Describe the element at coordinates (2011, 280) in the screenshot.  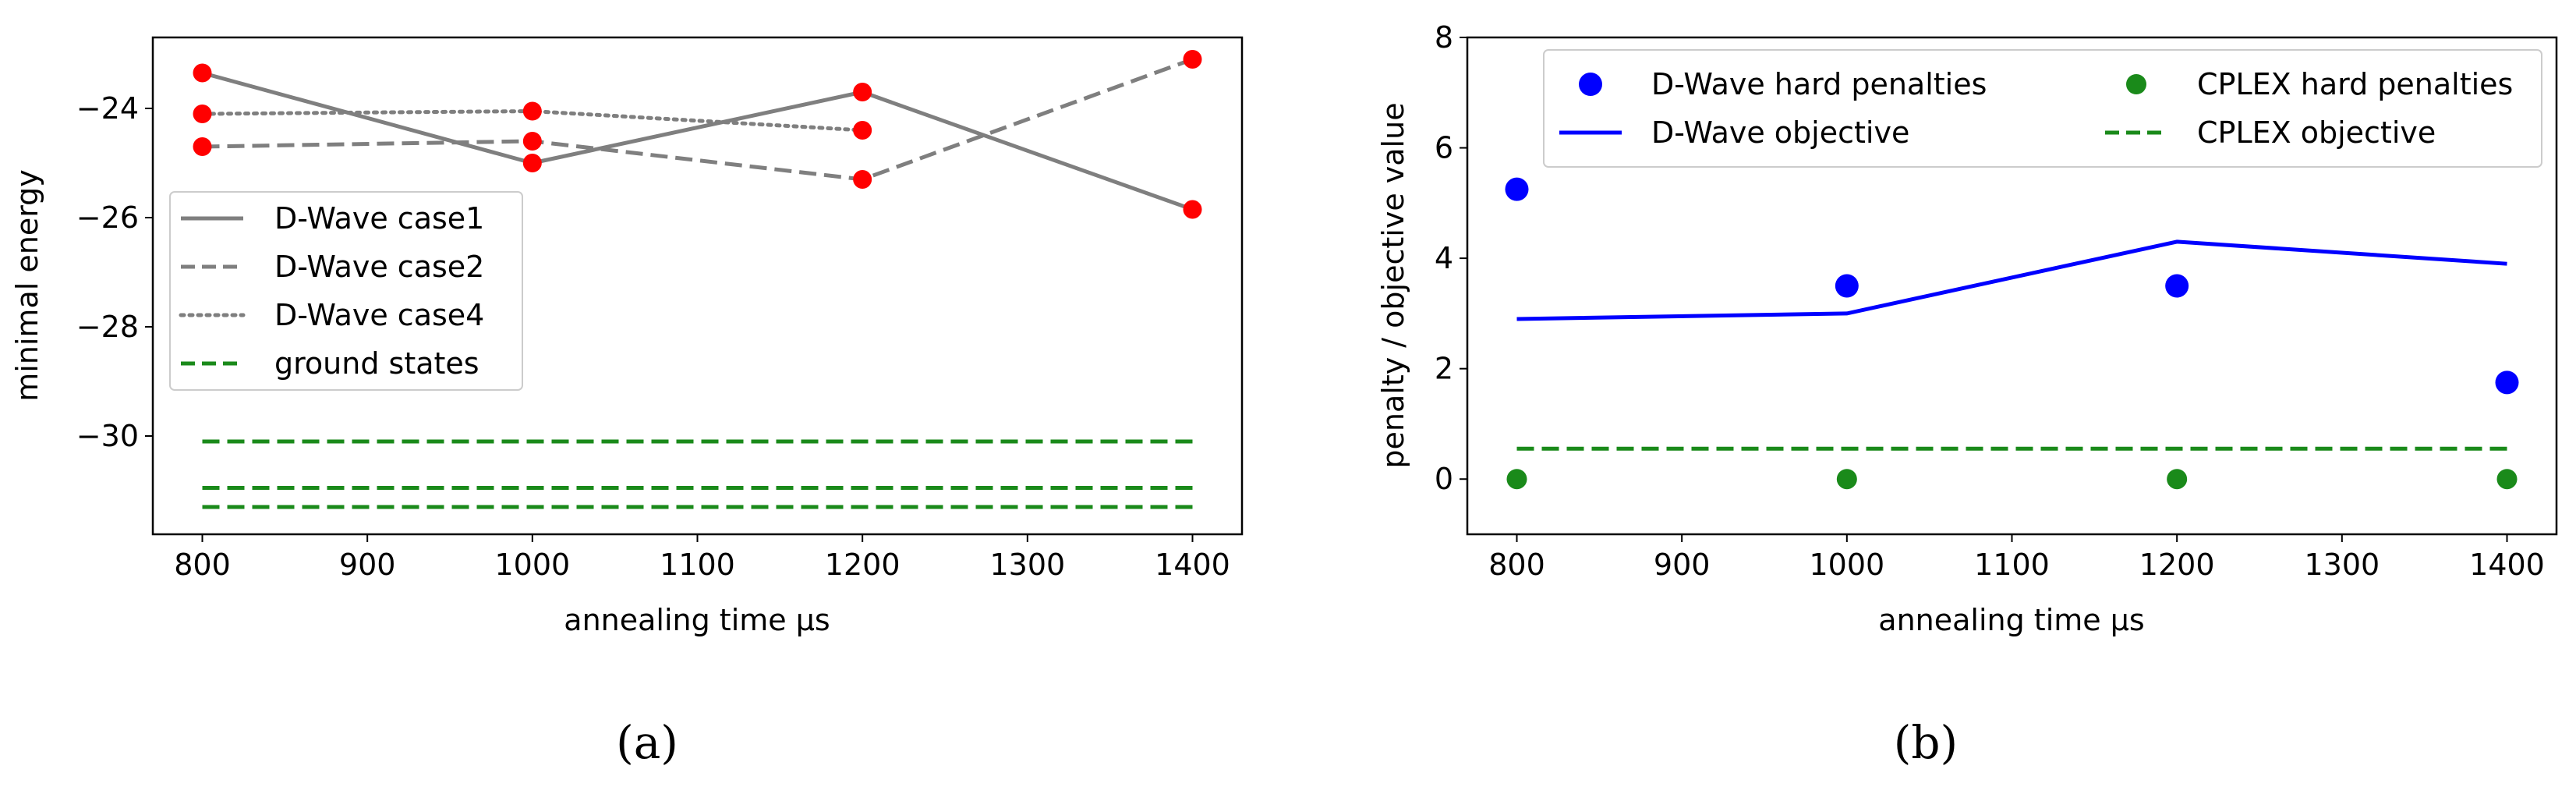
I see `series-line-d-wave-objective` at that location.